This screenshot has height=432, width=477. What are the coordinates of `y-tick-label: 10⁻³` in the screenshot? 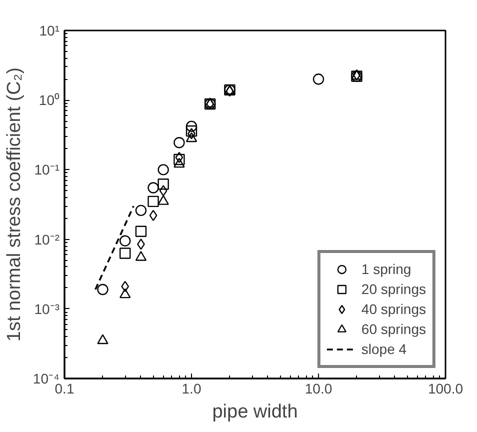 It's located at (47, 308).